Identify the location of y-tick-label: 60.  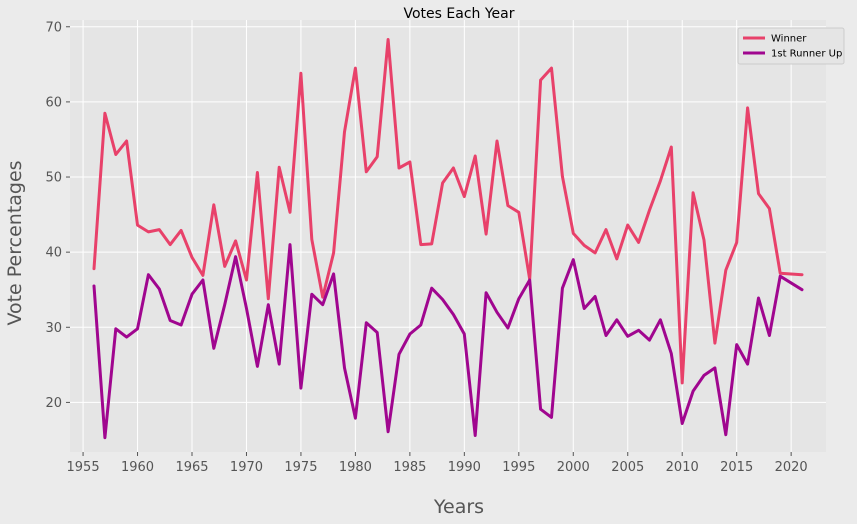
(53, 102).